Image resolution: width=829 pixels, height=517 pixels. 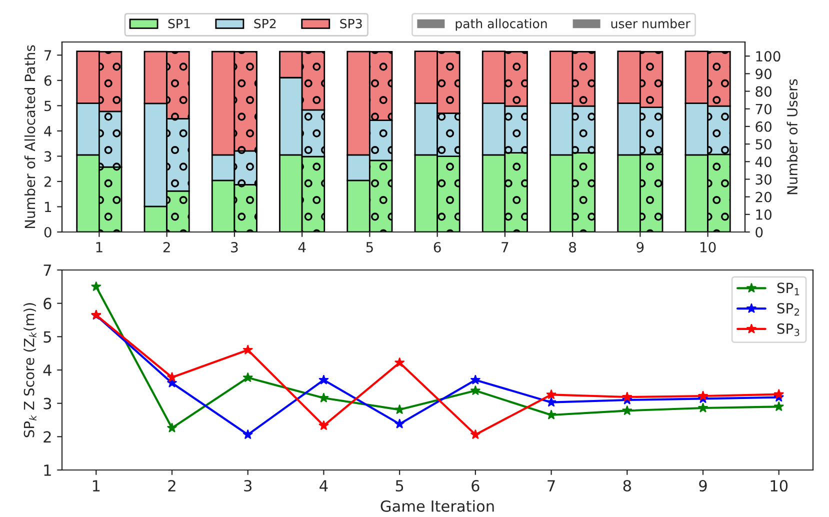 What do you see at coordinates (764, 214) in the screenshot?
I see `y2-tick-label: 10` at bounding box center [764, 214].